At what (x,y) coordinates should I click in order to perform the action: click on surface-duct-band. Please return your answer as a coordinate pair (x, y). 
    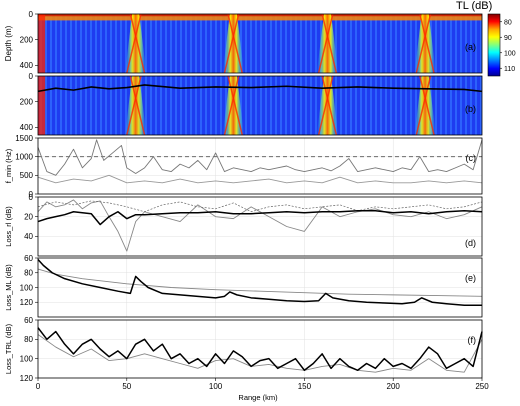
    Looking at the image, I should click on (260, 17).